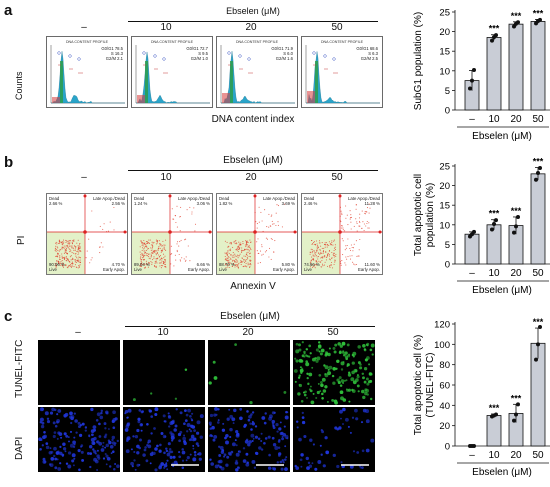 This screenshot has width=550, height=487. What do you see at coordinates (284, 269) in the screenshot?
I see `quadrant-name-lr: Early Apop.` at bounding box center [284, 269].